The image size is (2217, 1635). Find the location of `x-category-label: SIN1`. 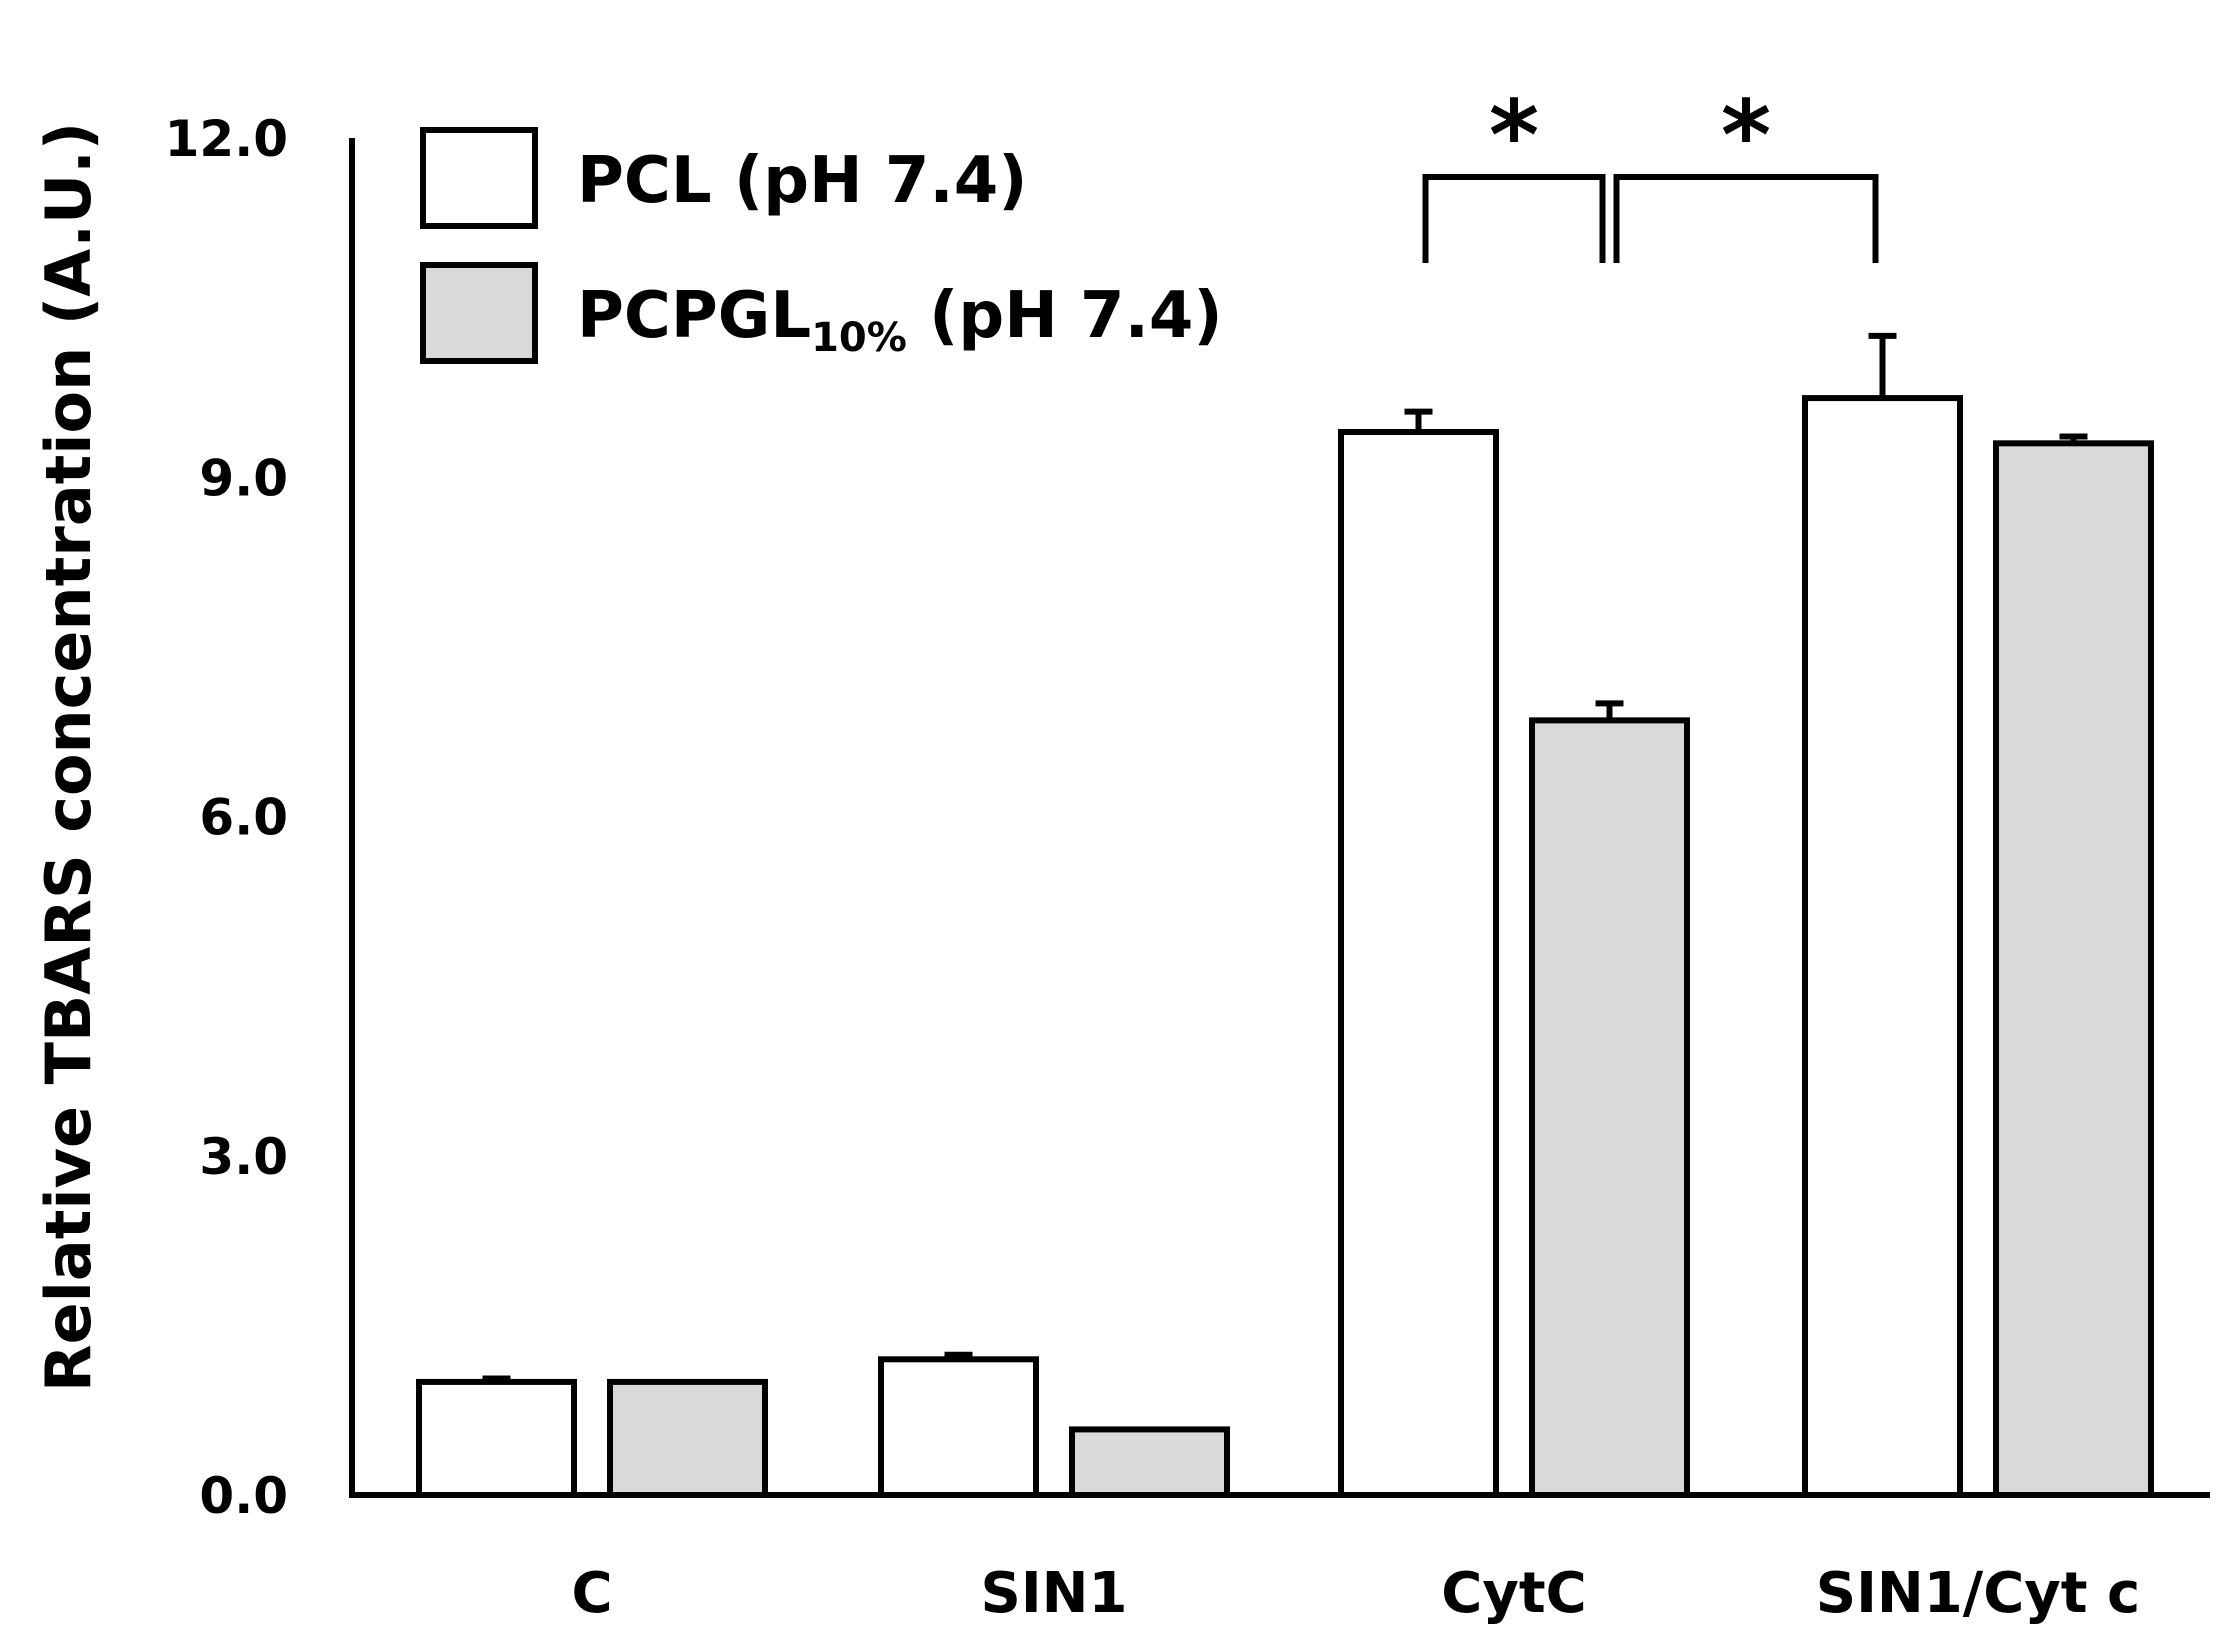

x-category-label: SIN1 is located at coordinates (1054, 1593).